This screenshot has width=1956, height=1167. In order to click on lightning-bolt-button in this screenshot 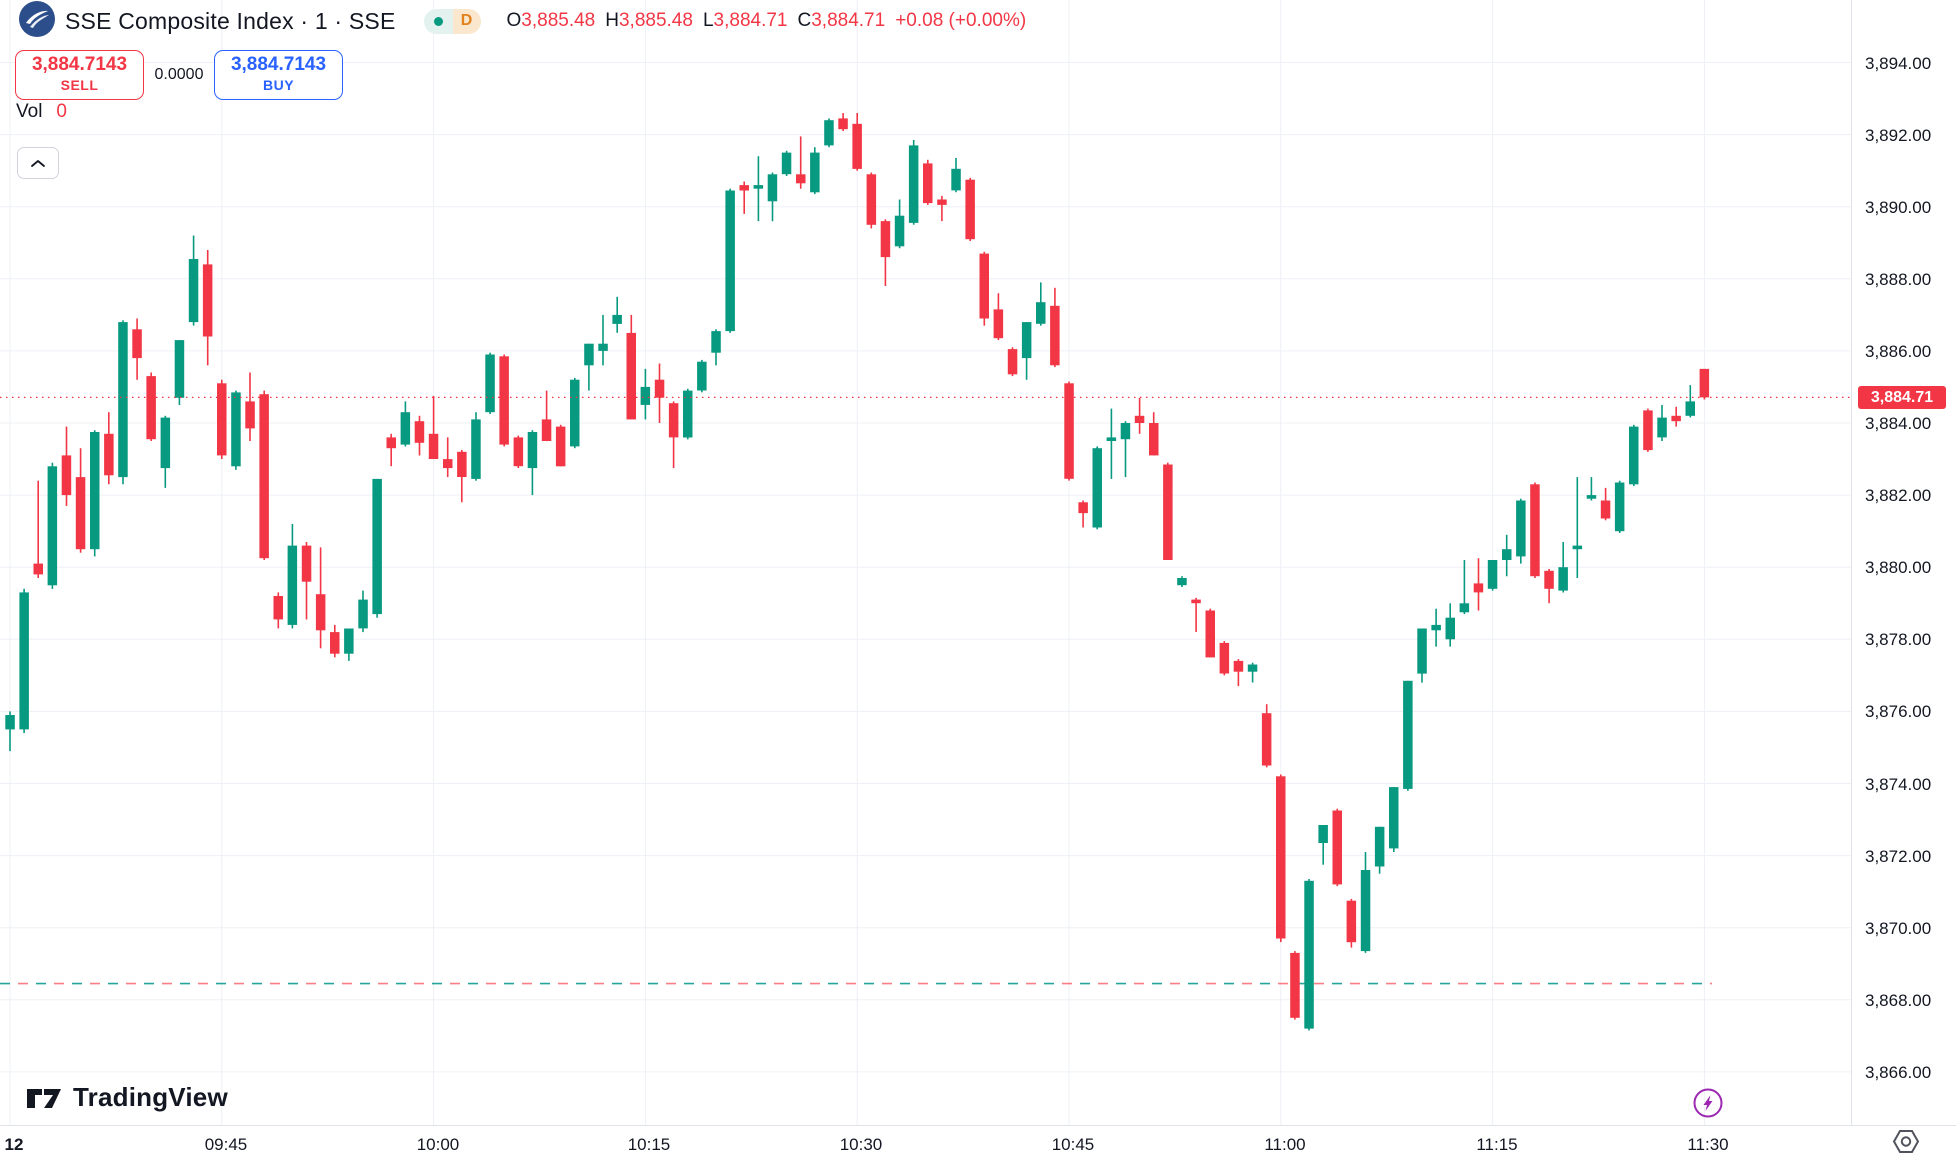, I will do `click(1708, 1103)`.